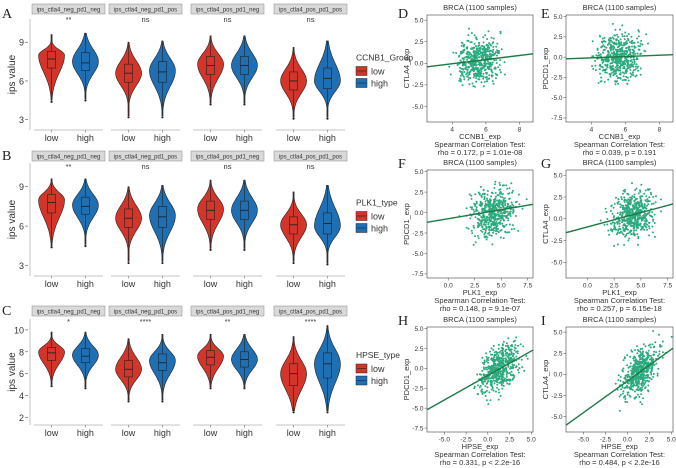 The height and width of the screenshot is (468, 676). I want to click on x-tick-label-high: high, so click(162, 284).